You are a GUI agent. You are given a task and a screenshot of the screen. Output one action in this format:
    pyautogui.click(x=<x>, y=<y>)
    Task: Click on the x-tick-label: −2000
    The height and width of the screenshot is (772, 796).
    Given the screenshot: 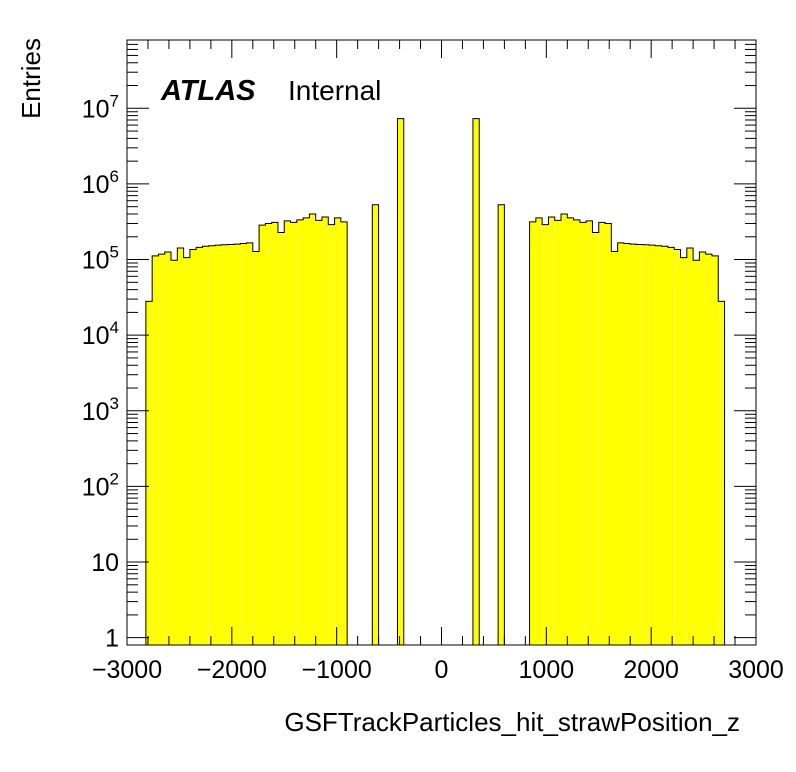 What is the action you would take?
    pyautogui.click(x=232, y=670)
    